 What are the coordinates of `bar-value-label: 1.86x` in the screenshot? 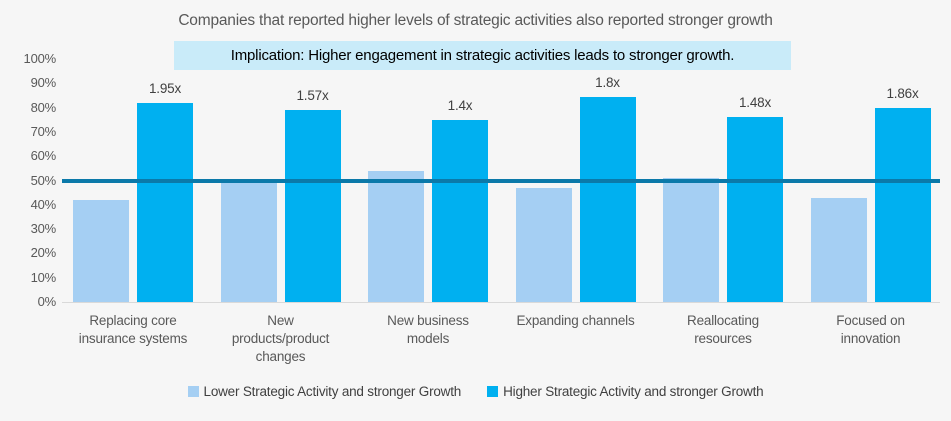 It's located at (902, 93).